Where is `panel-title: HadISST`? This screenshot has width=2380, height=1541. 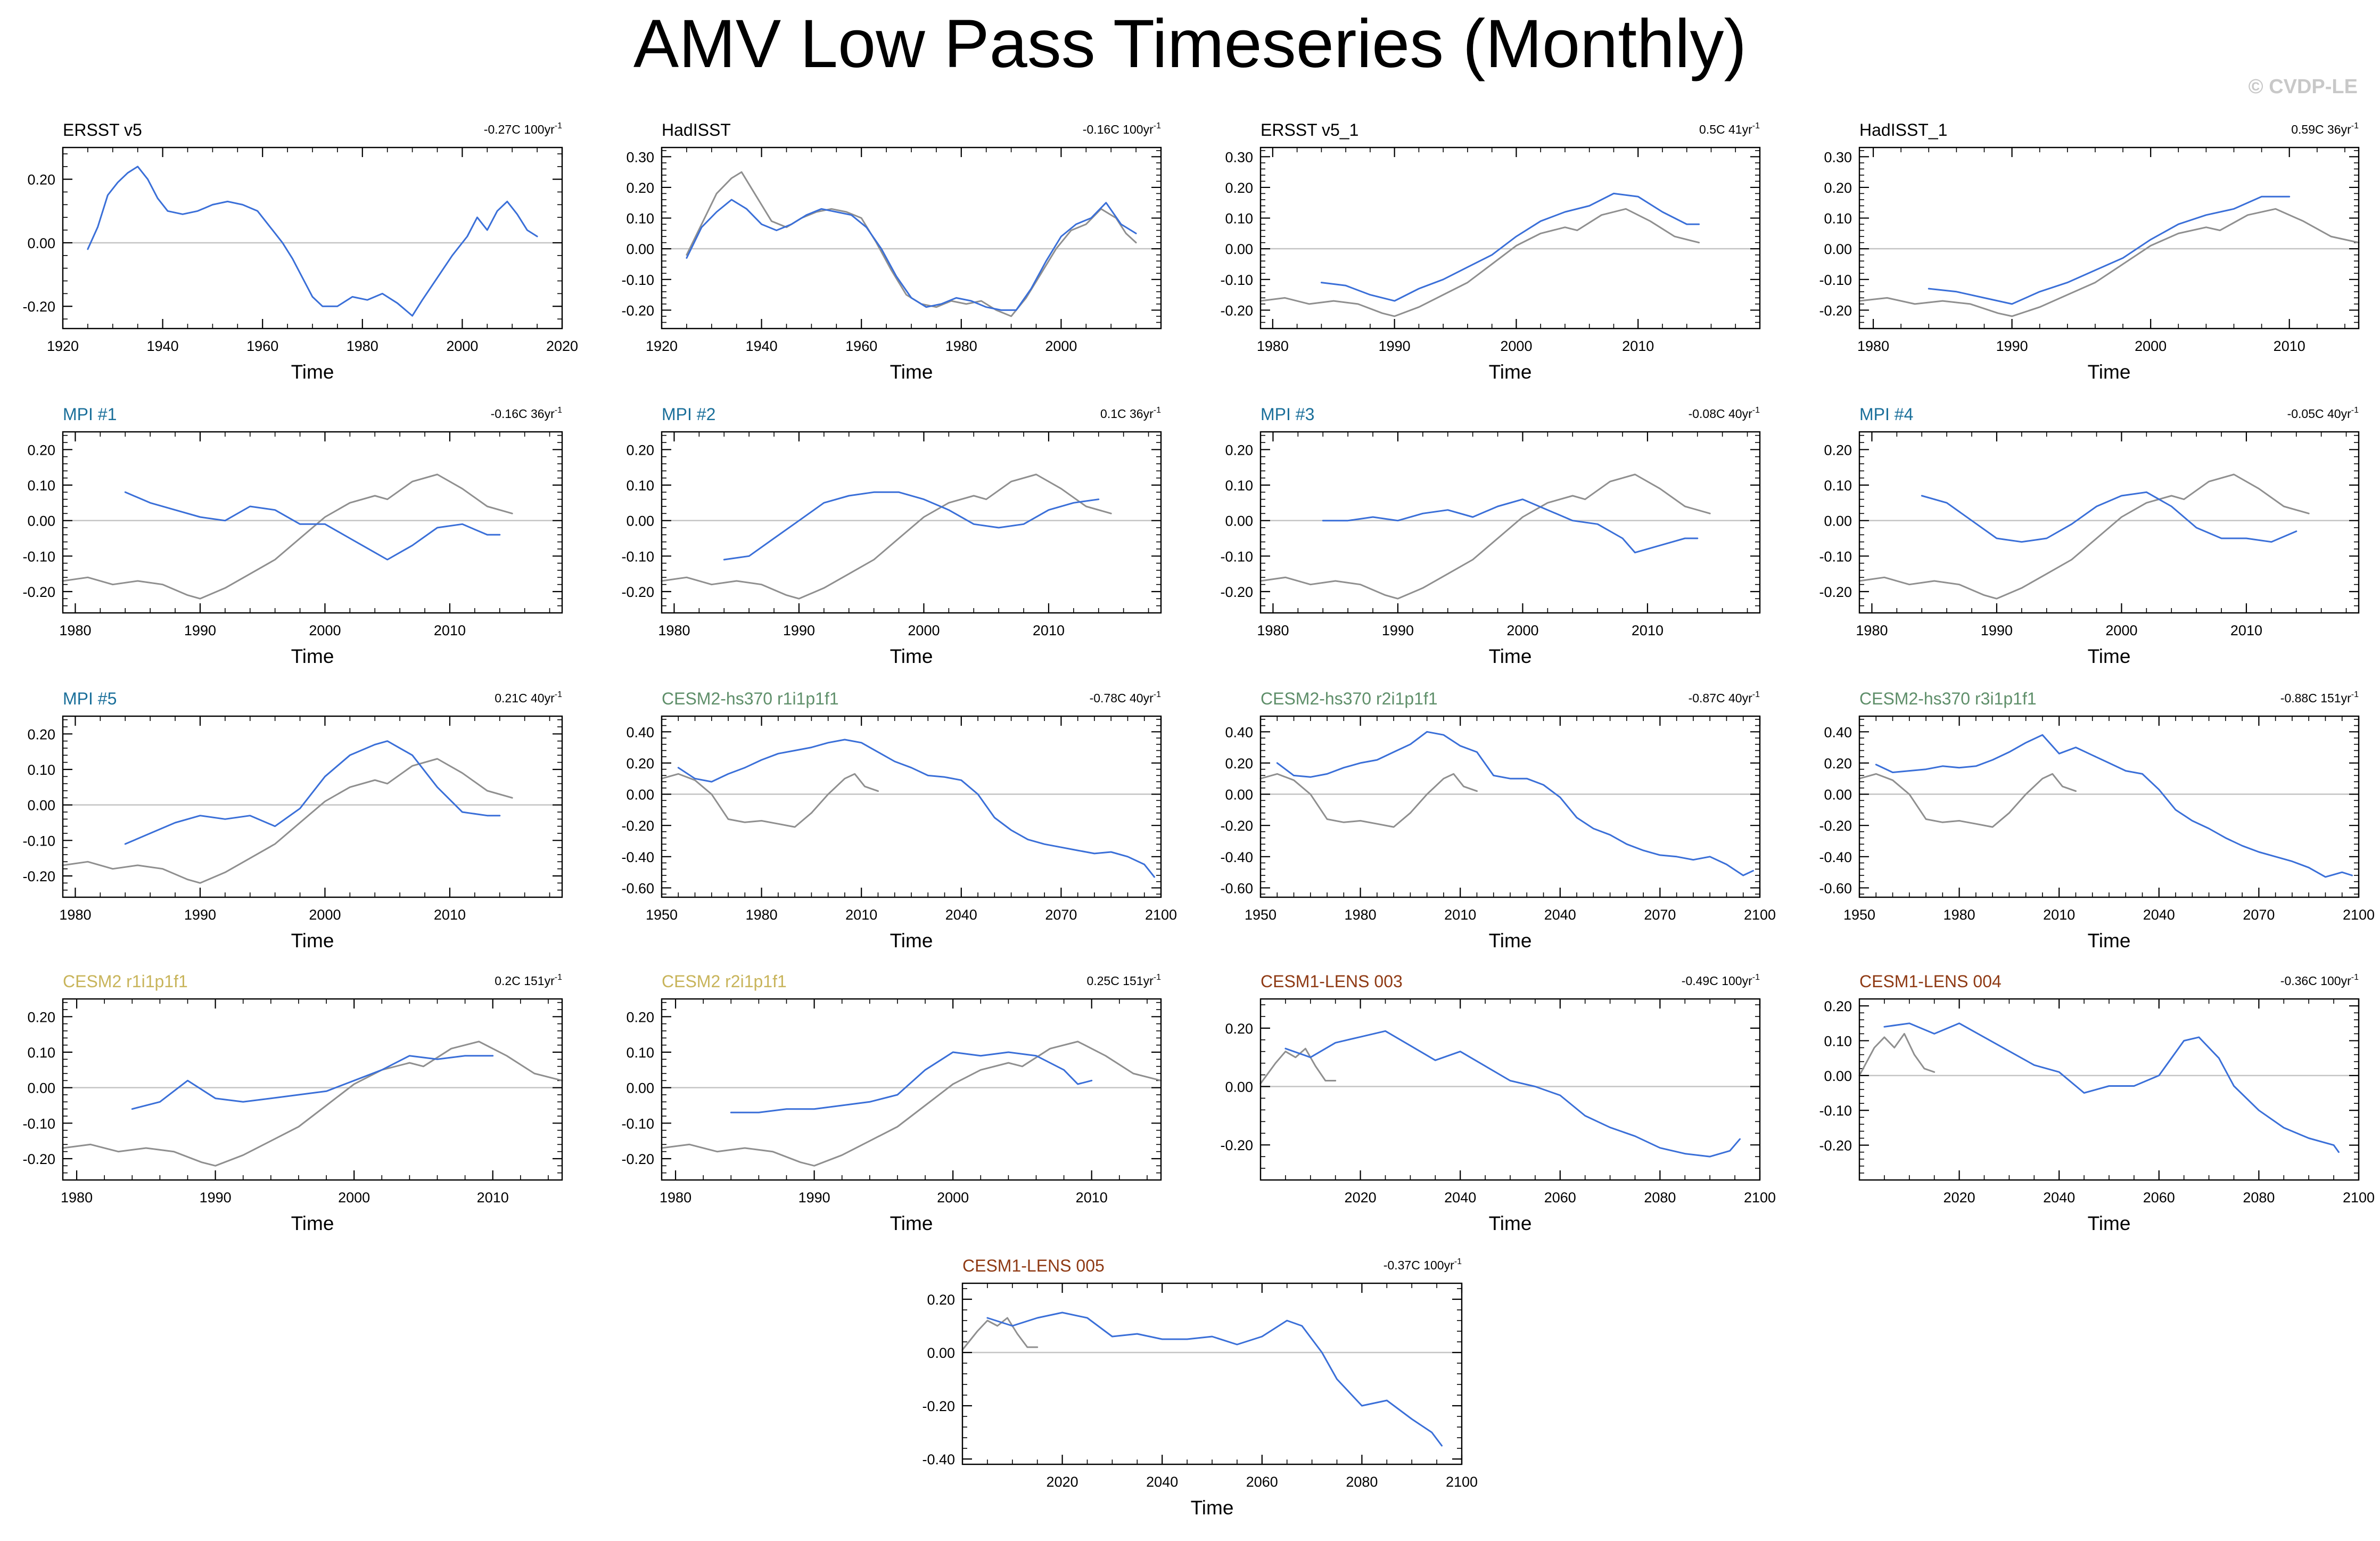 panel-title: HadISST is located at coordinates (696, 130).